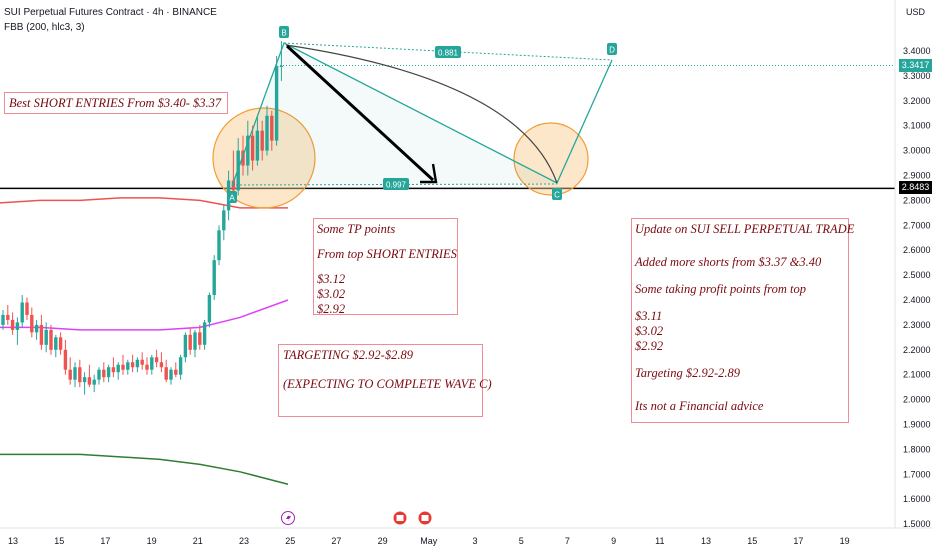  What do you see at coordinates (917, 400) in the screenshot?
I see `price-tick-label: 2.0000` at bounding box center [917, 400].